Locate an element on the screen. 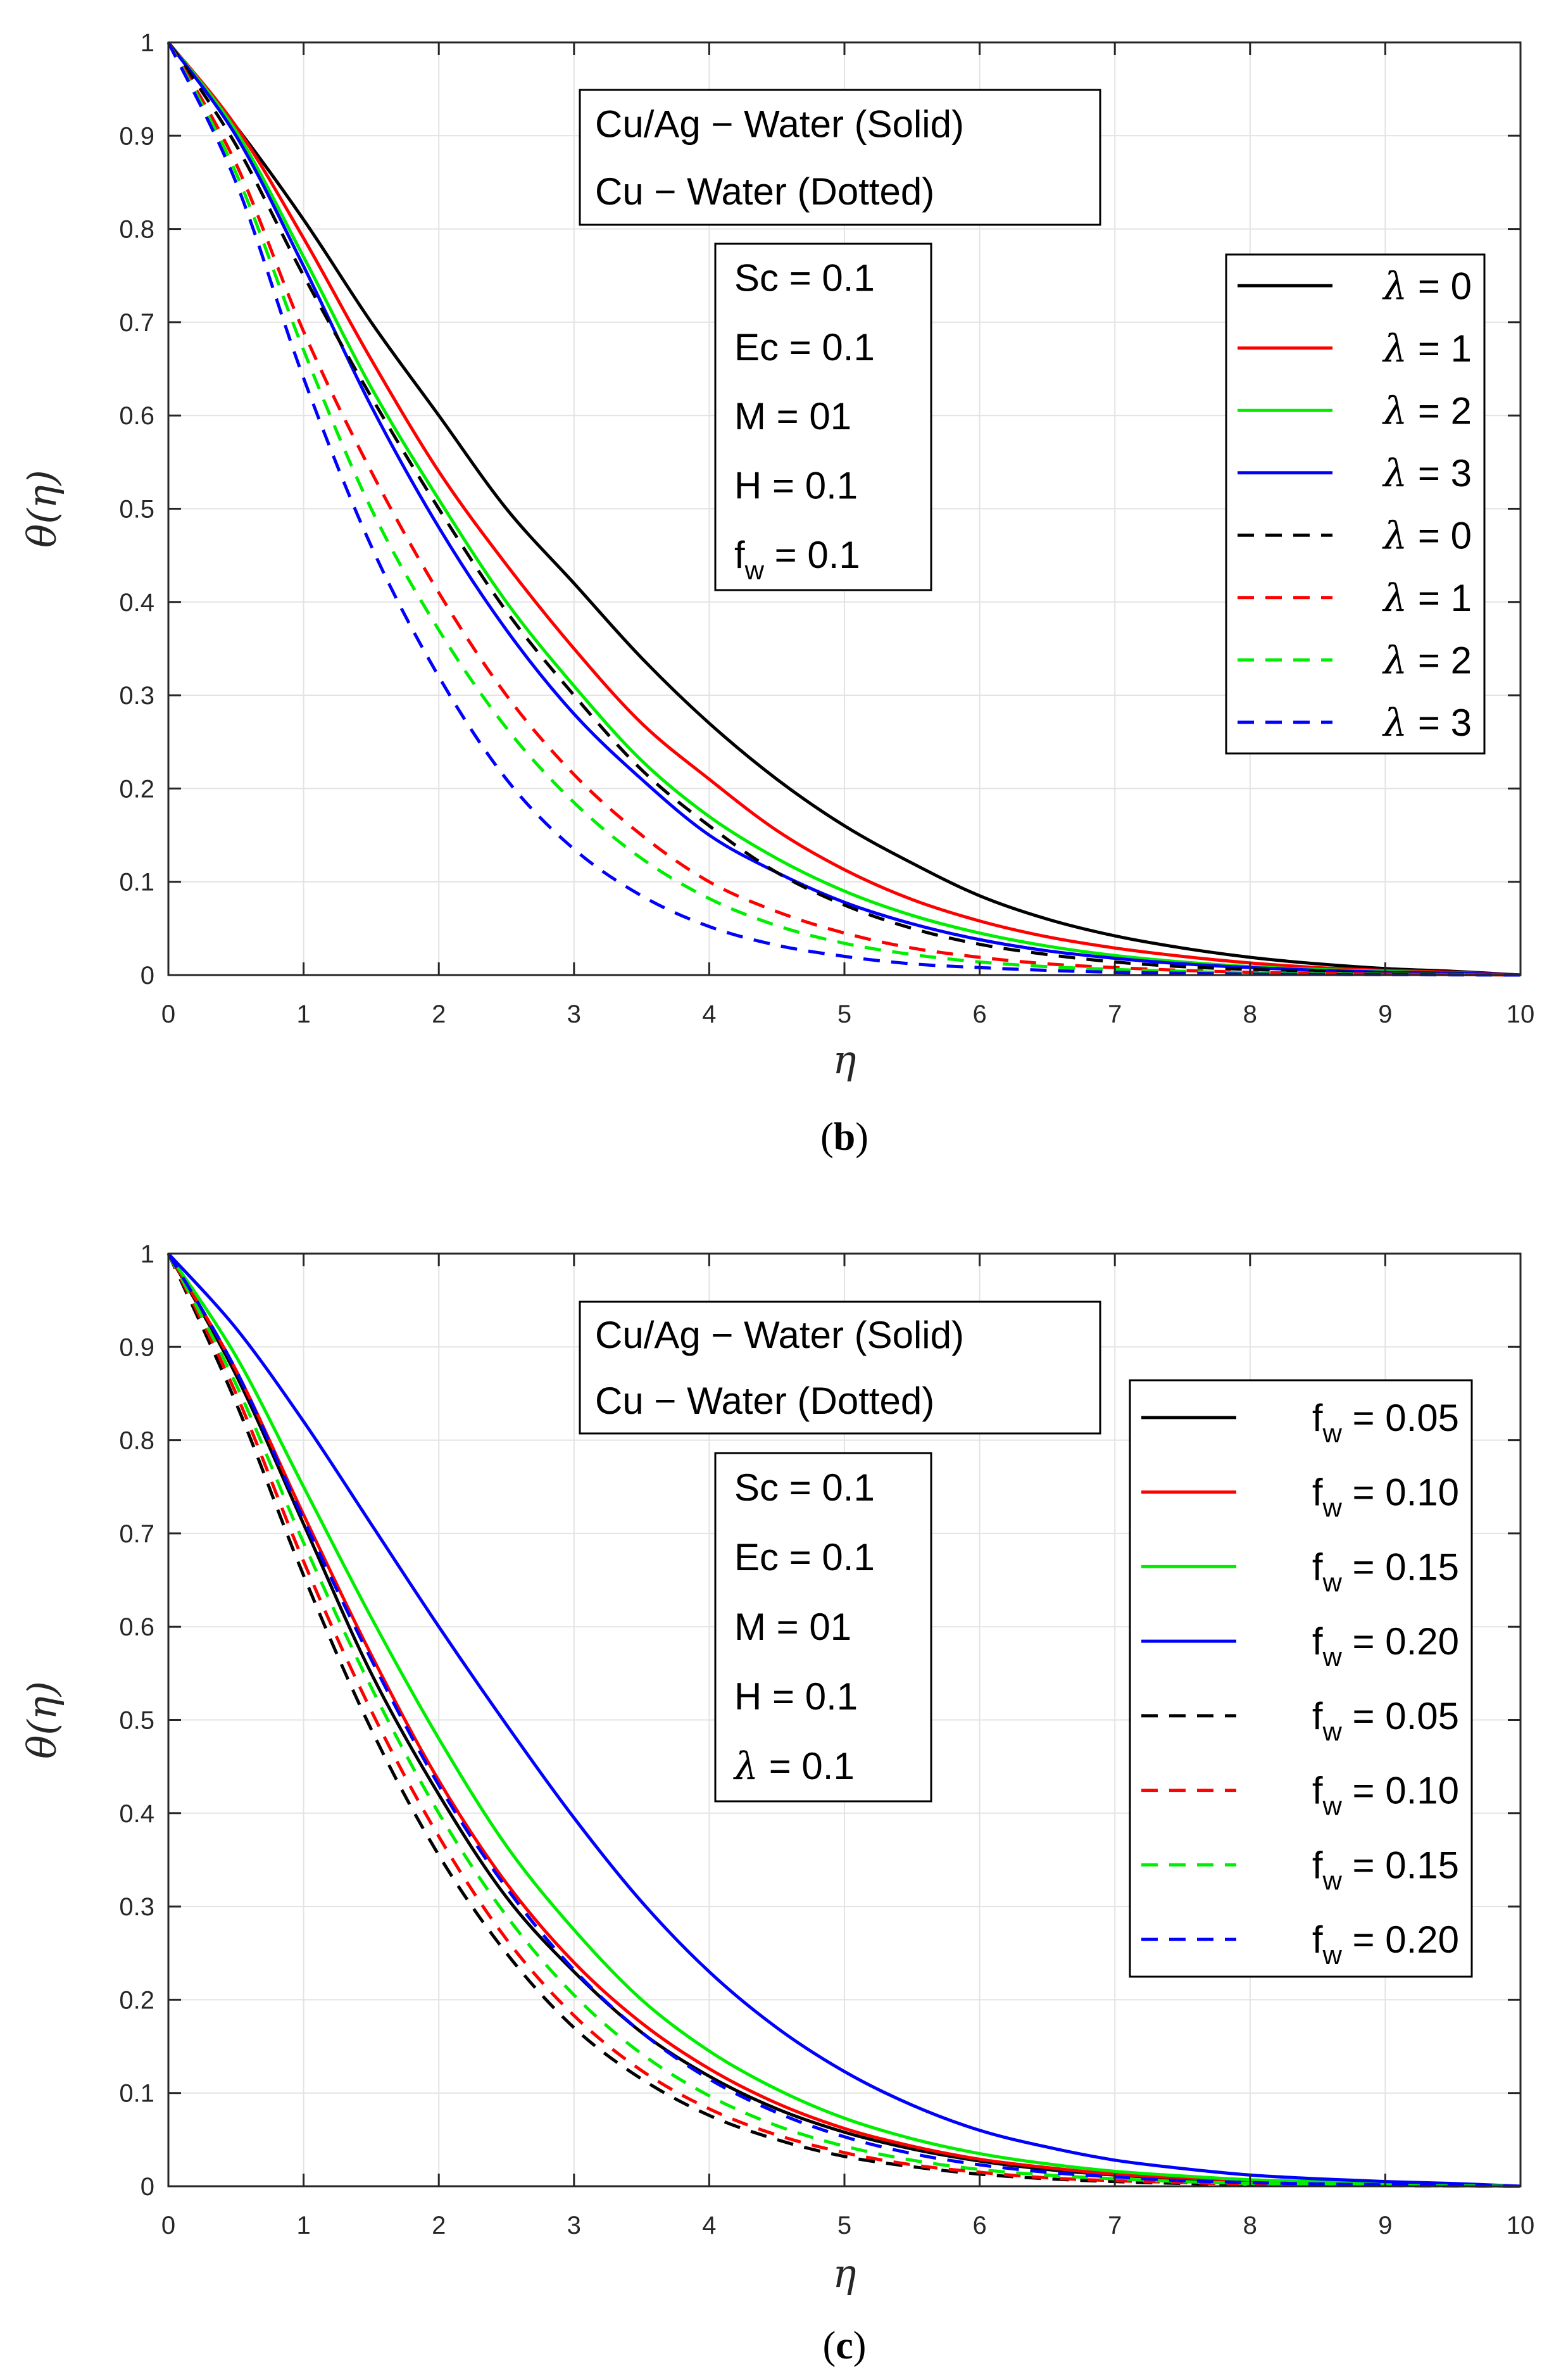  panel-label: (b) is located at coordinates (844, 1137).